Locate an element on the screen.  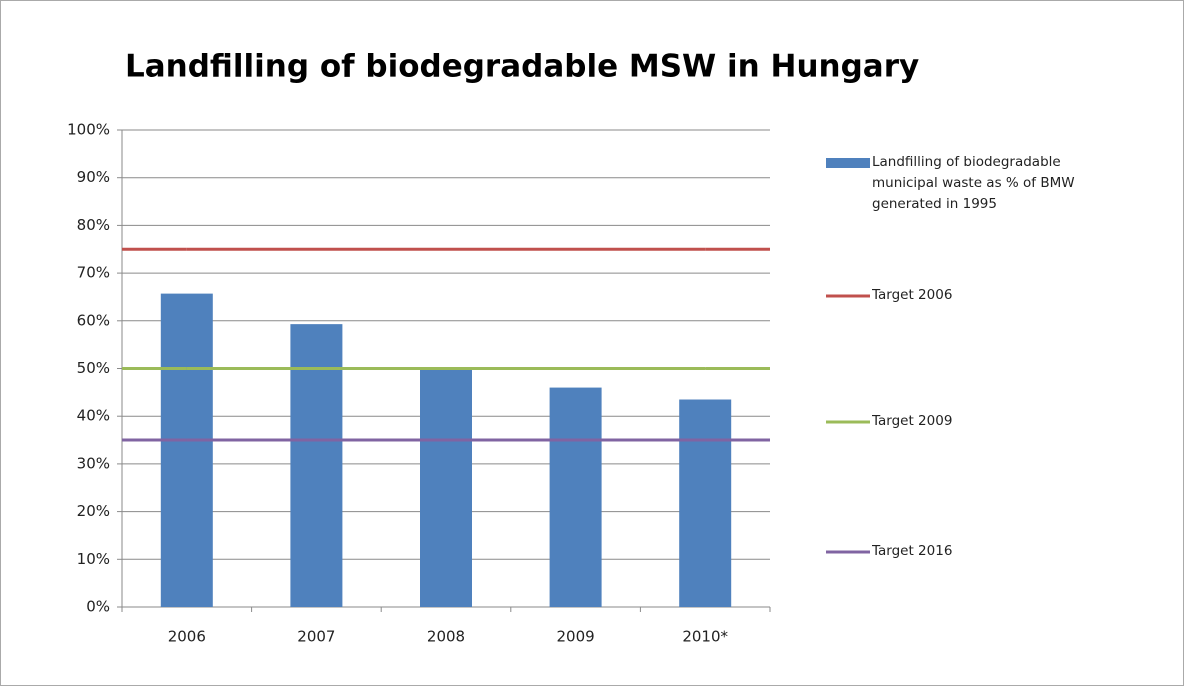
legend-label: Target 2009 is located at coordinates (912, 421).